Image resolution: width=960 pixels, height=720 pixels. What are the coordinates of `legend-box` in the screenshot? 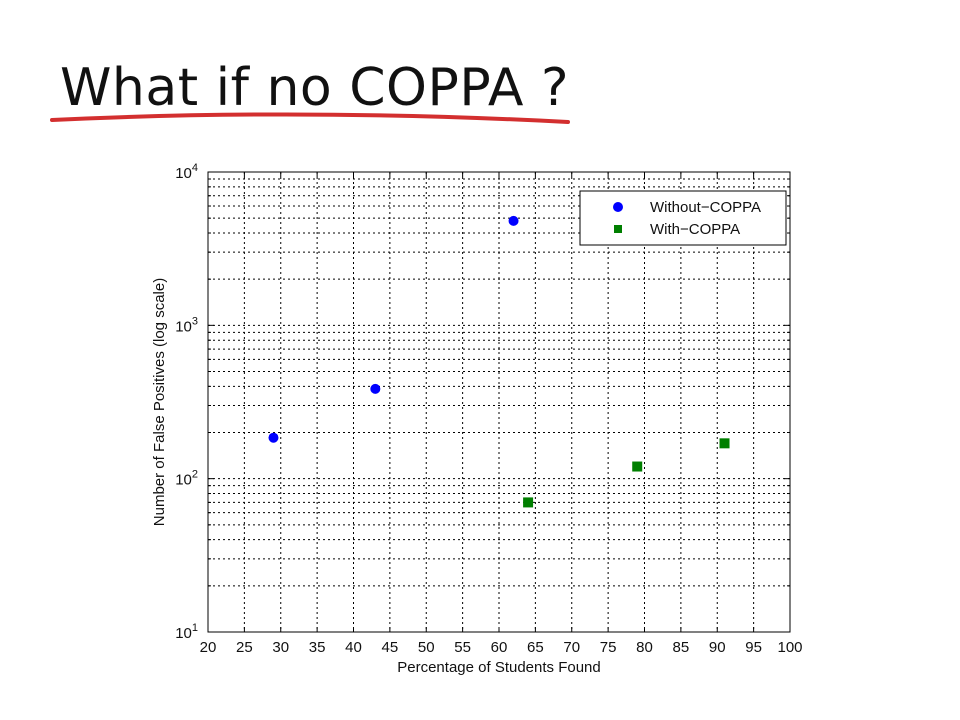 It's located at (683, 218).